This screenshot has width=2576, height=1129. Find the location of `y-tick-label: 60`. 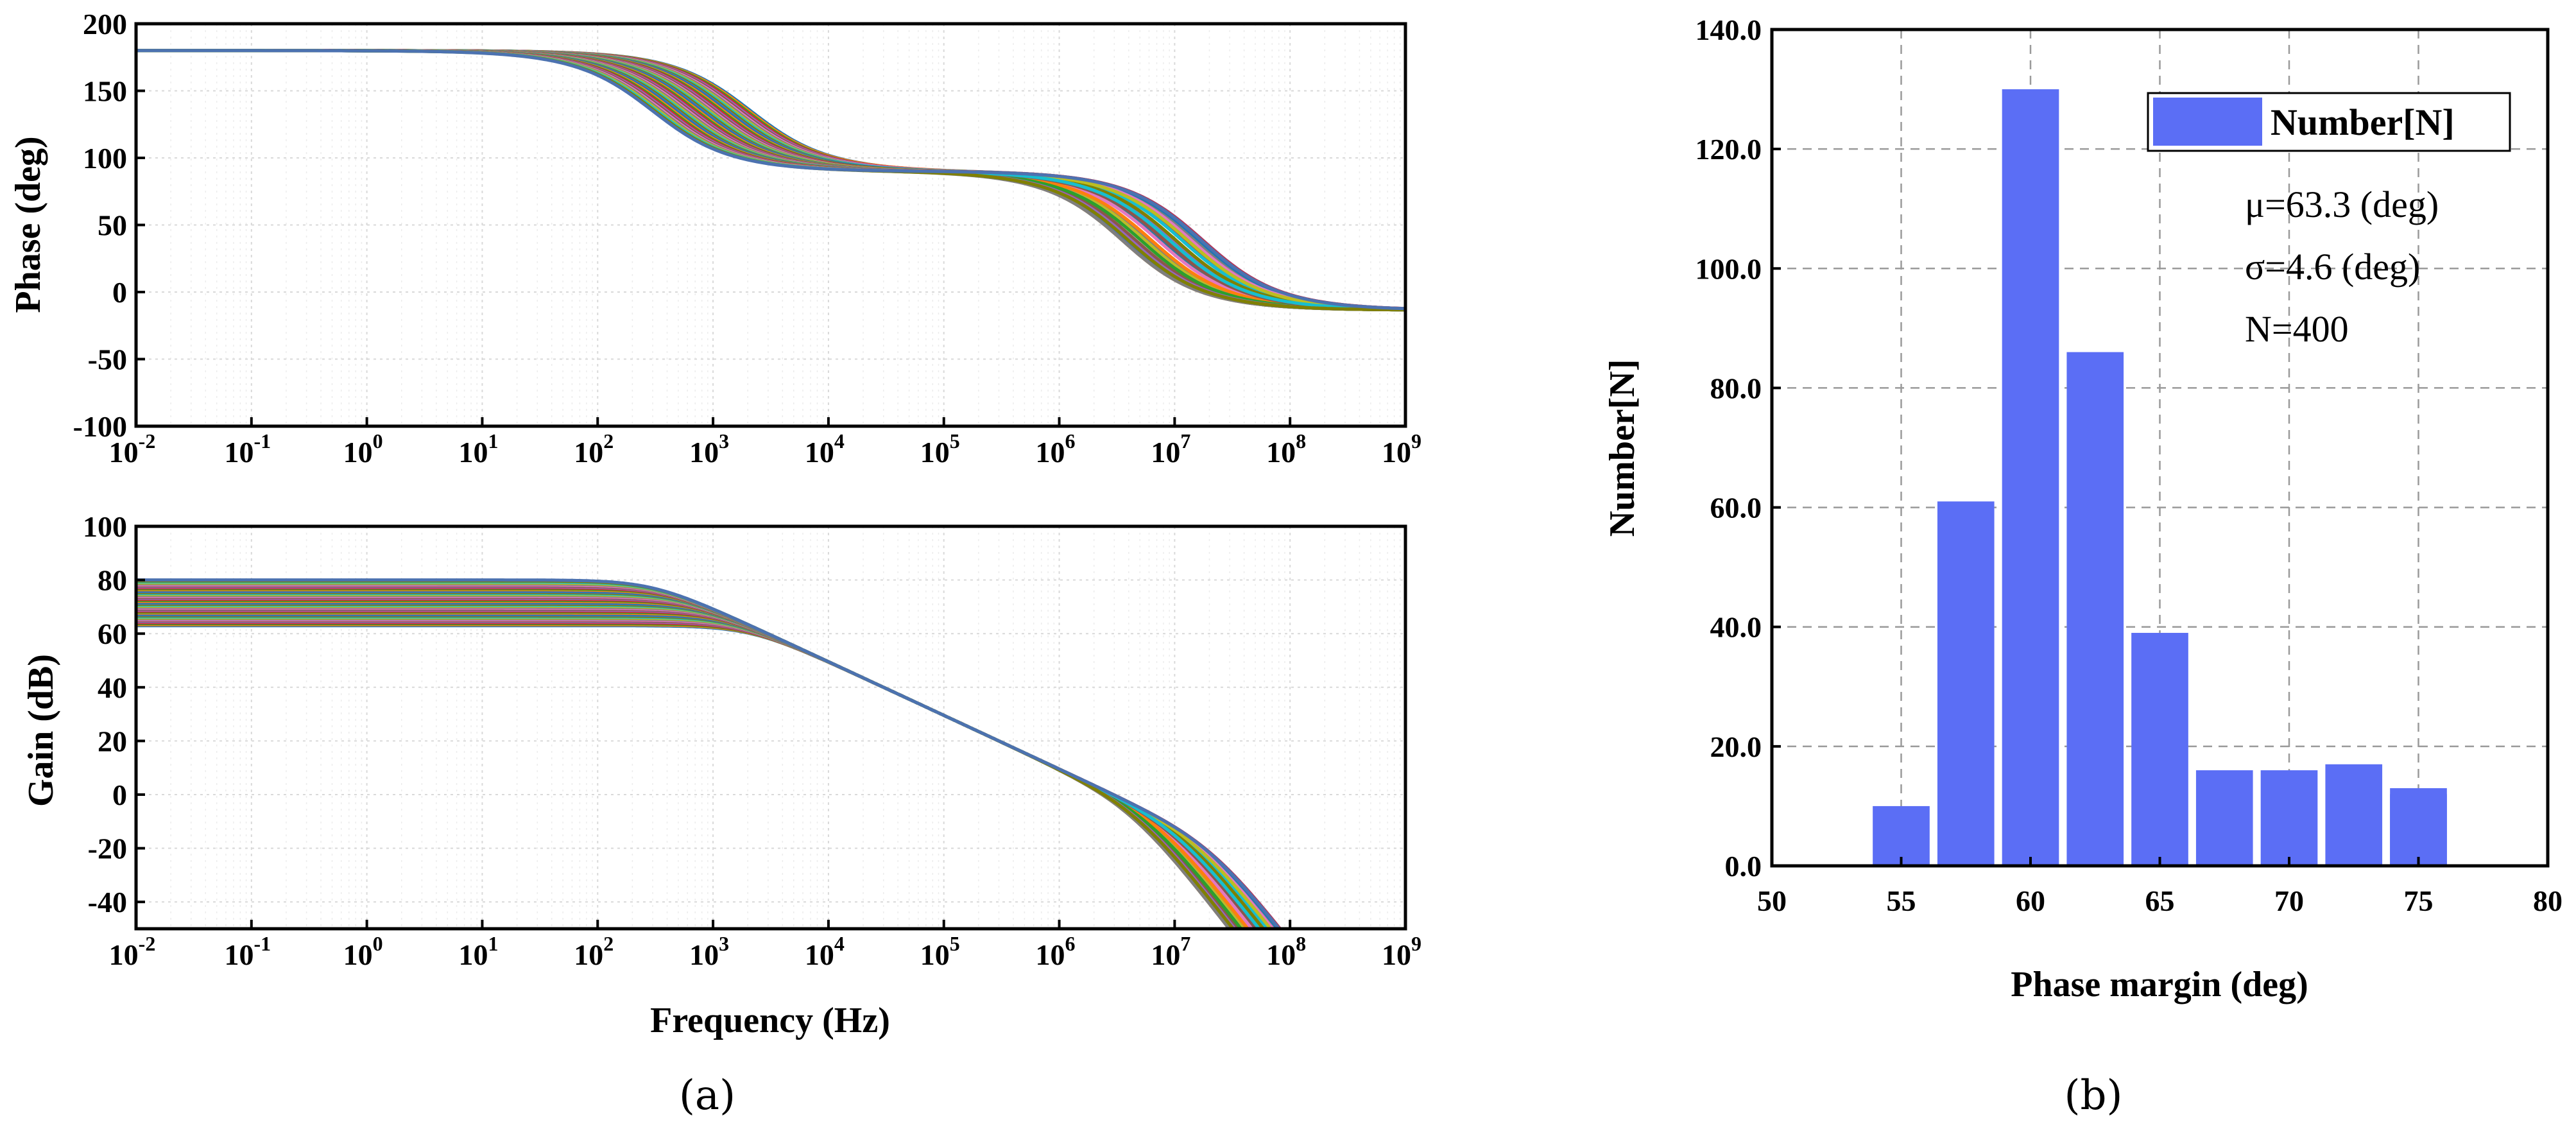

y-tick-label: 60 is located at coordinates (112, 633).